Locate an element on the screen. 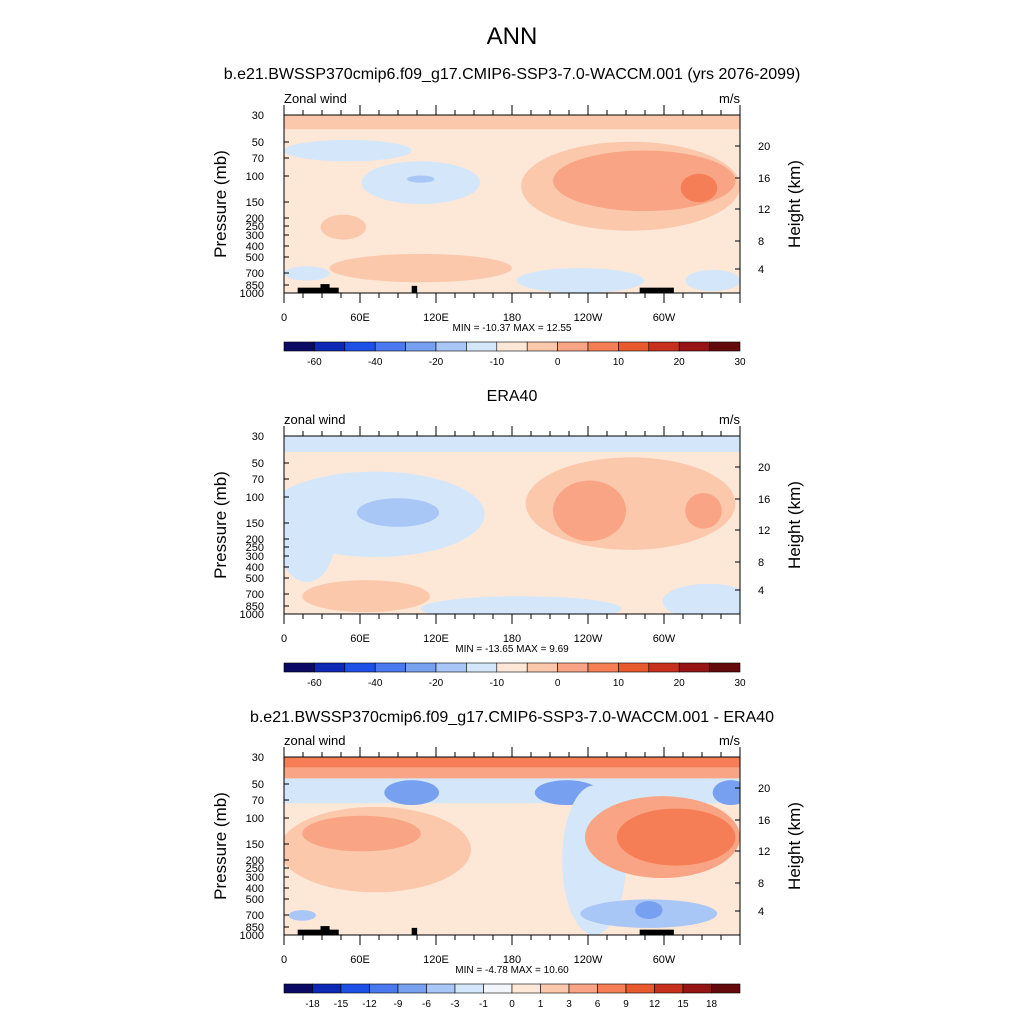  colorbar-label: -3 is located at coordinates (455, 1004).